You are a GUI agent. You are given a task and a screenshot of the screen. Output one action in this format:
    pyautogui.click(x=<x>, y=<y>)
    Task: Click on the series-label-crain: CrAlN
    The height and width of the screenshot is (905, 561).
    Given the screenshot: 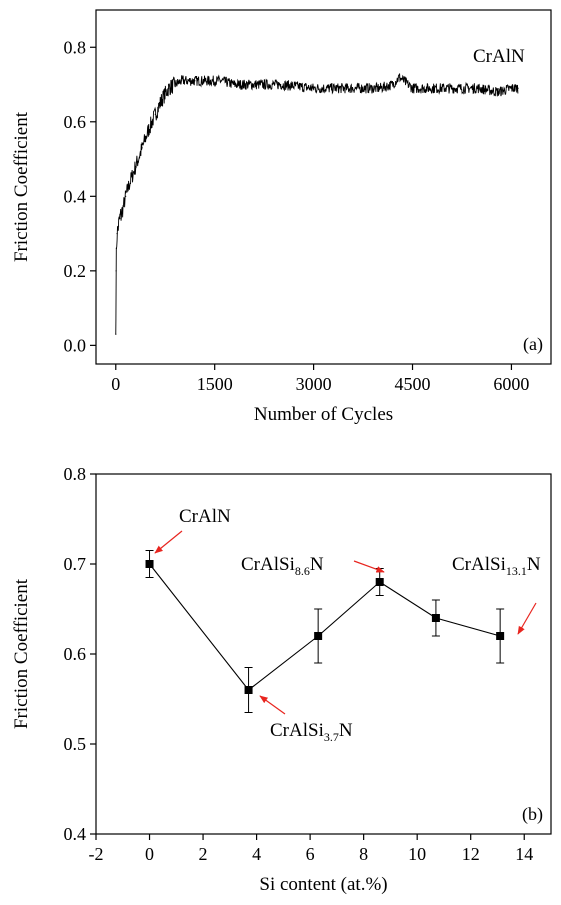 What is the action you would take?
    pyautogui.click(x=499, y=56)
    